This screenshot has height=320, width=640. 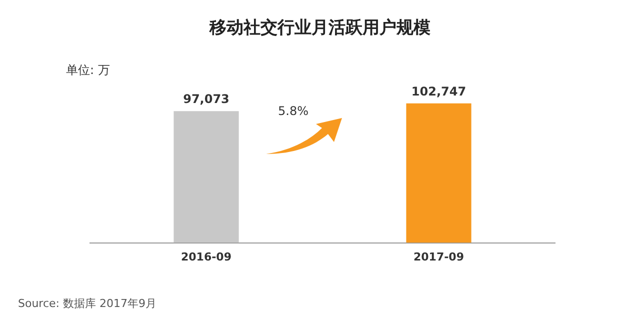 What do you see at coordinates (206, 257) in the screenshot?
I see `x-tick-label: 2016-09` at bounding box center [206, 257].